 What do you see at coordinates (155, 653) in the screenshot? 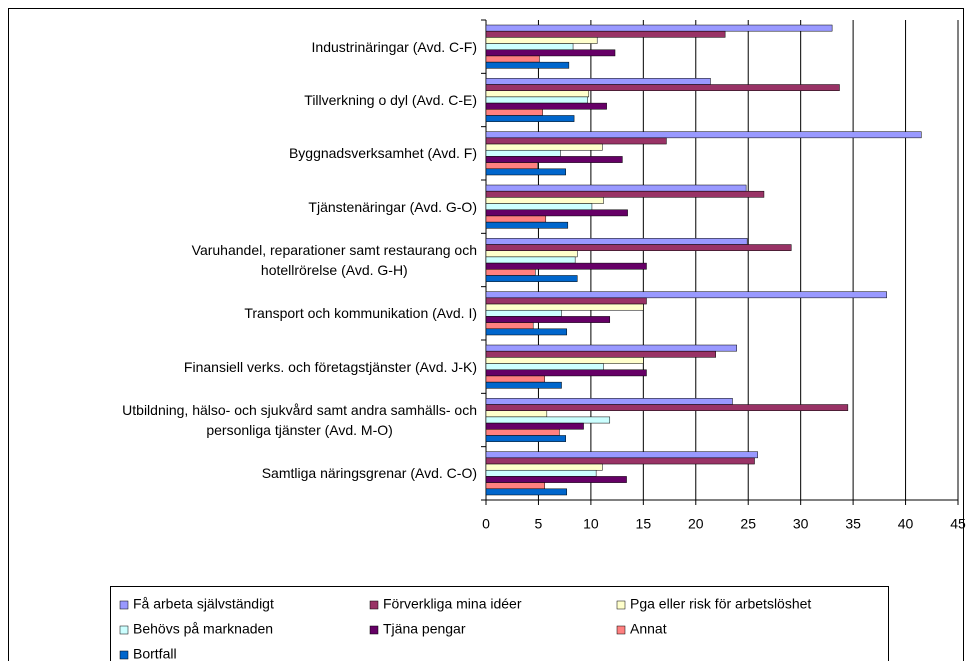
I see `legend-label: Bortfall` at bounding box center [155, 653].